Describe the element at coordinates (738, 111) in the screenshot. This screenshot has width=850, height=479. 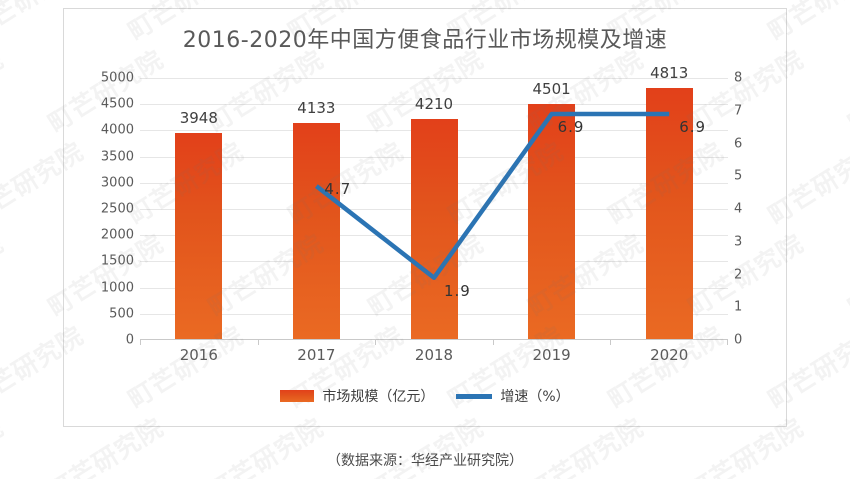
I see `y-tick-label-right: 7` at that location.